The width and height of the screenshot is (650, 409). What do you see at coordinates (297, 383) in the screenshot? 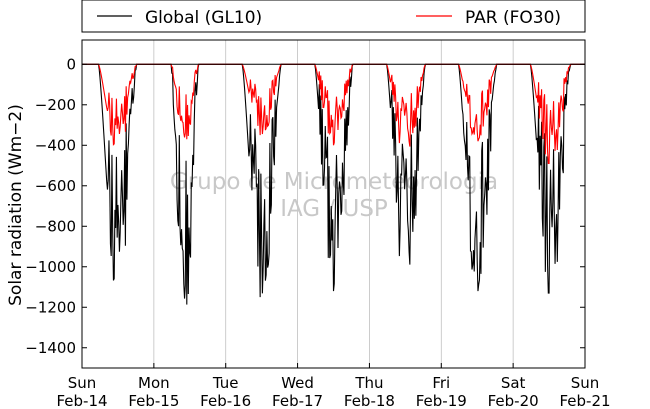
I see `x-tick-label-day: Wed` at bounding box center [297, 383].